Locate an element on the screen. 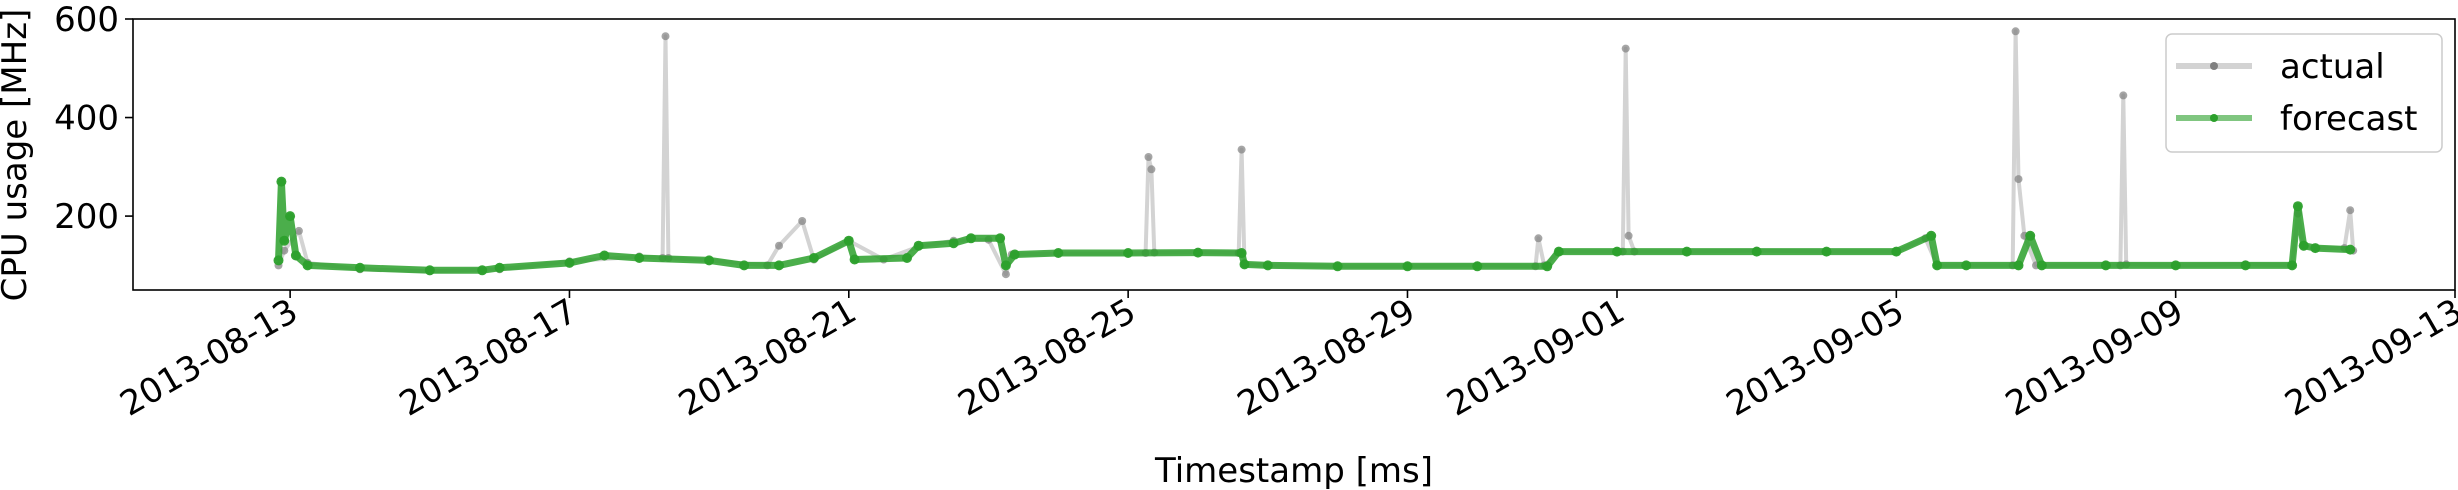  legend-forecast-marker is located at coordinates (2214, 118).